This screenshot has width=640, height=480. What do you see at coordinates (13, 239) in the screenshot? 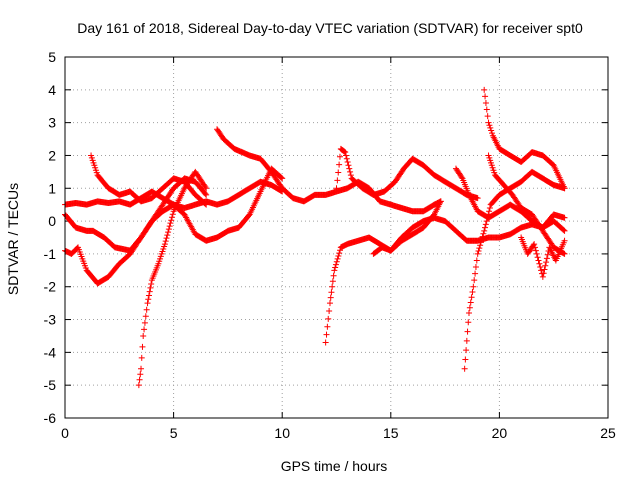
I see `y-axis-label: SDTVAR / TECUs` at bounding box center [13, 239].